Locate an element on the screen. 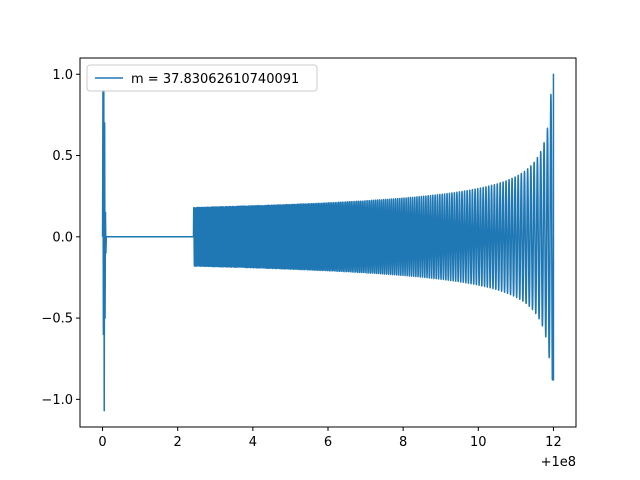  y-tick-label: −0.5 is located at coordinates (57, 319).